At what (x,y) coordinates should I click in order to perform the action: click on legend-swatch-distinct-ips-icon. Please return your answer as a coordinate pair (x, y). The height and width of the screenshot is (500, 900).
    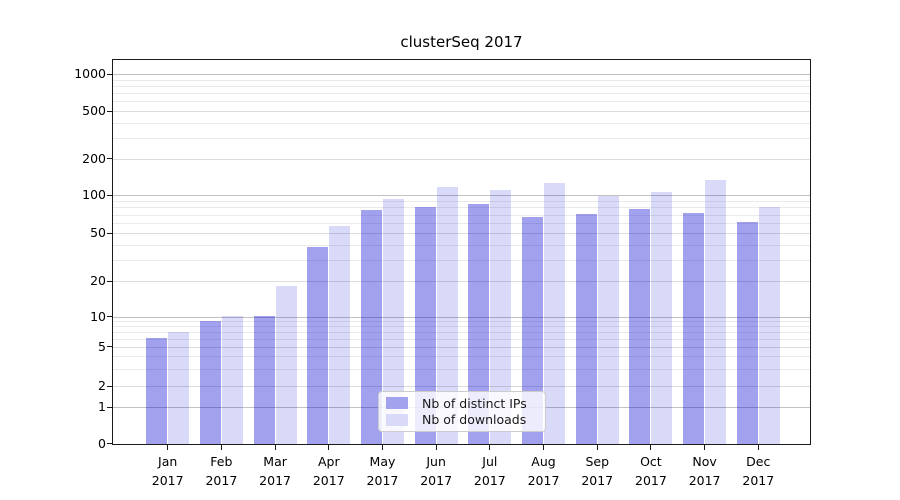
    Looking at the image, I should click on (397, 403).